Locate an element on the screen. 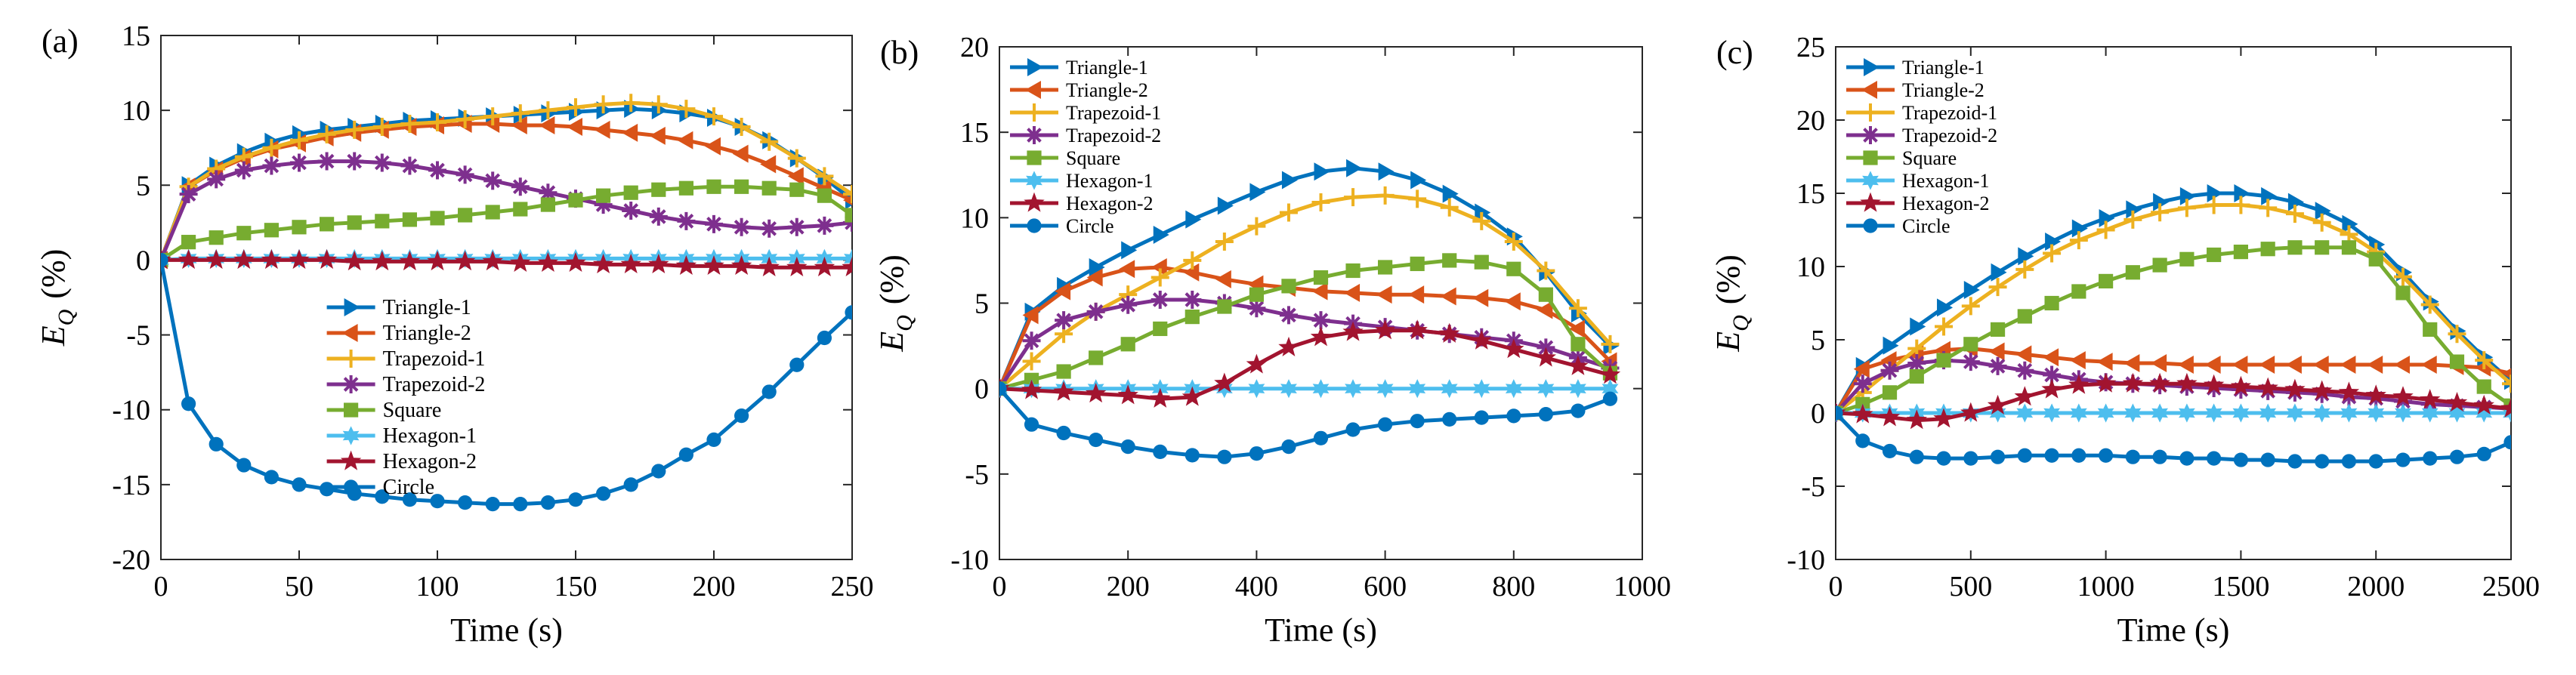  x-axis-label: Time (s) is located at coordinates (506, 630).